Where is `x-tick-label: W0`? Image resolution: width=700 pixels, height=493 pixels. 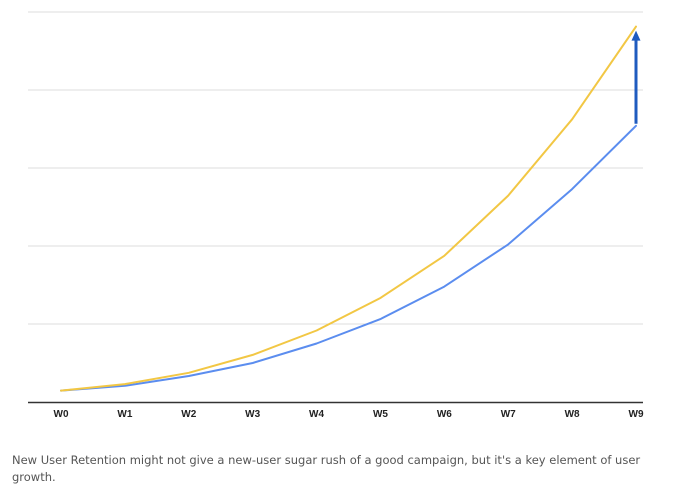
x-tick-label: W0 is located at coordinates (61, 414).